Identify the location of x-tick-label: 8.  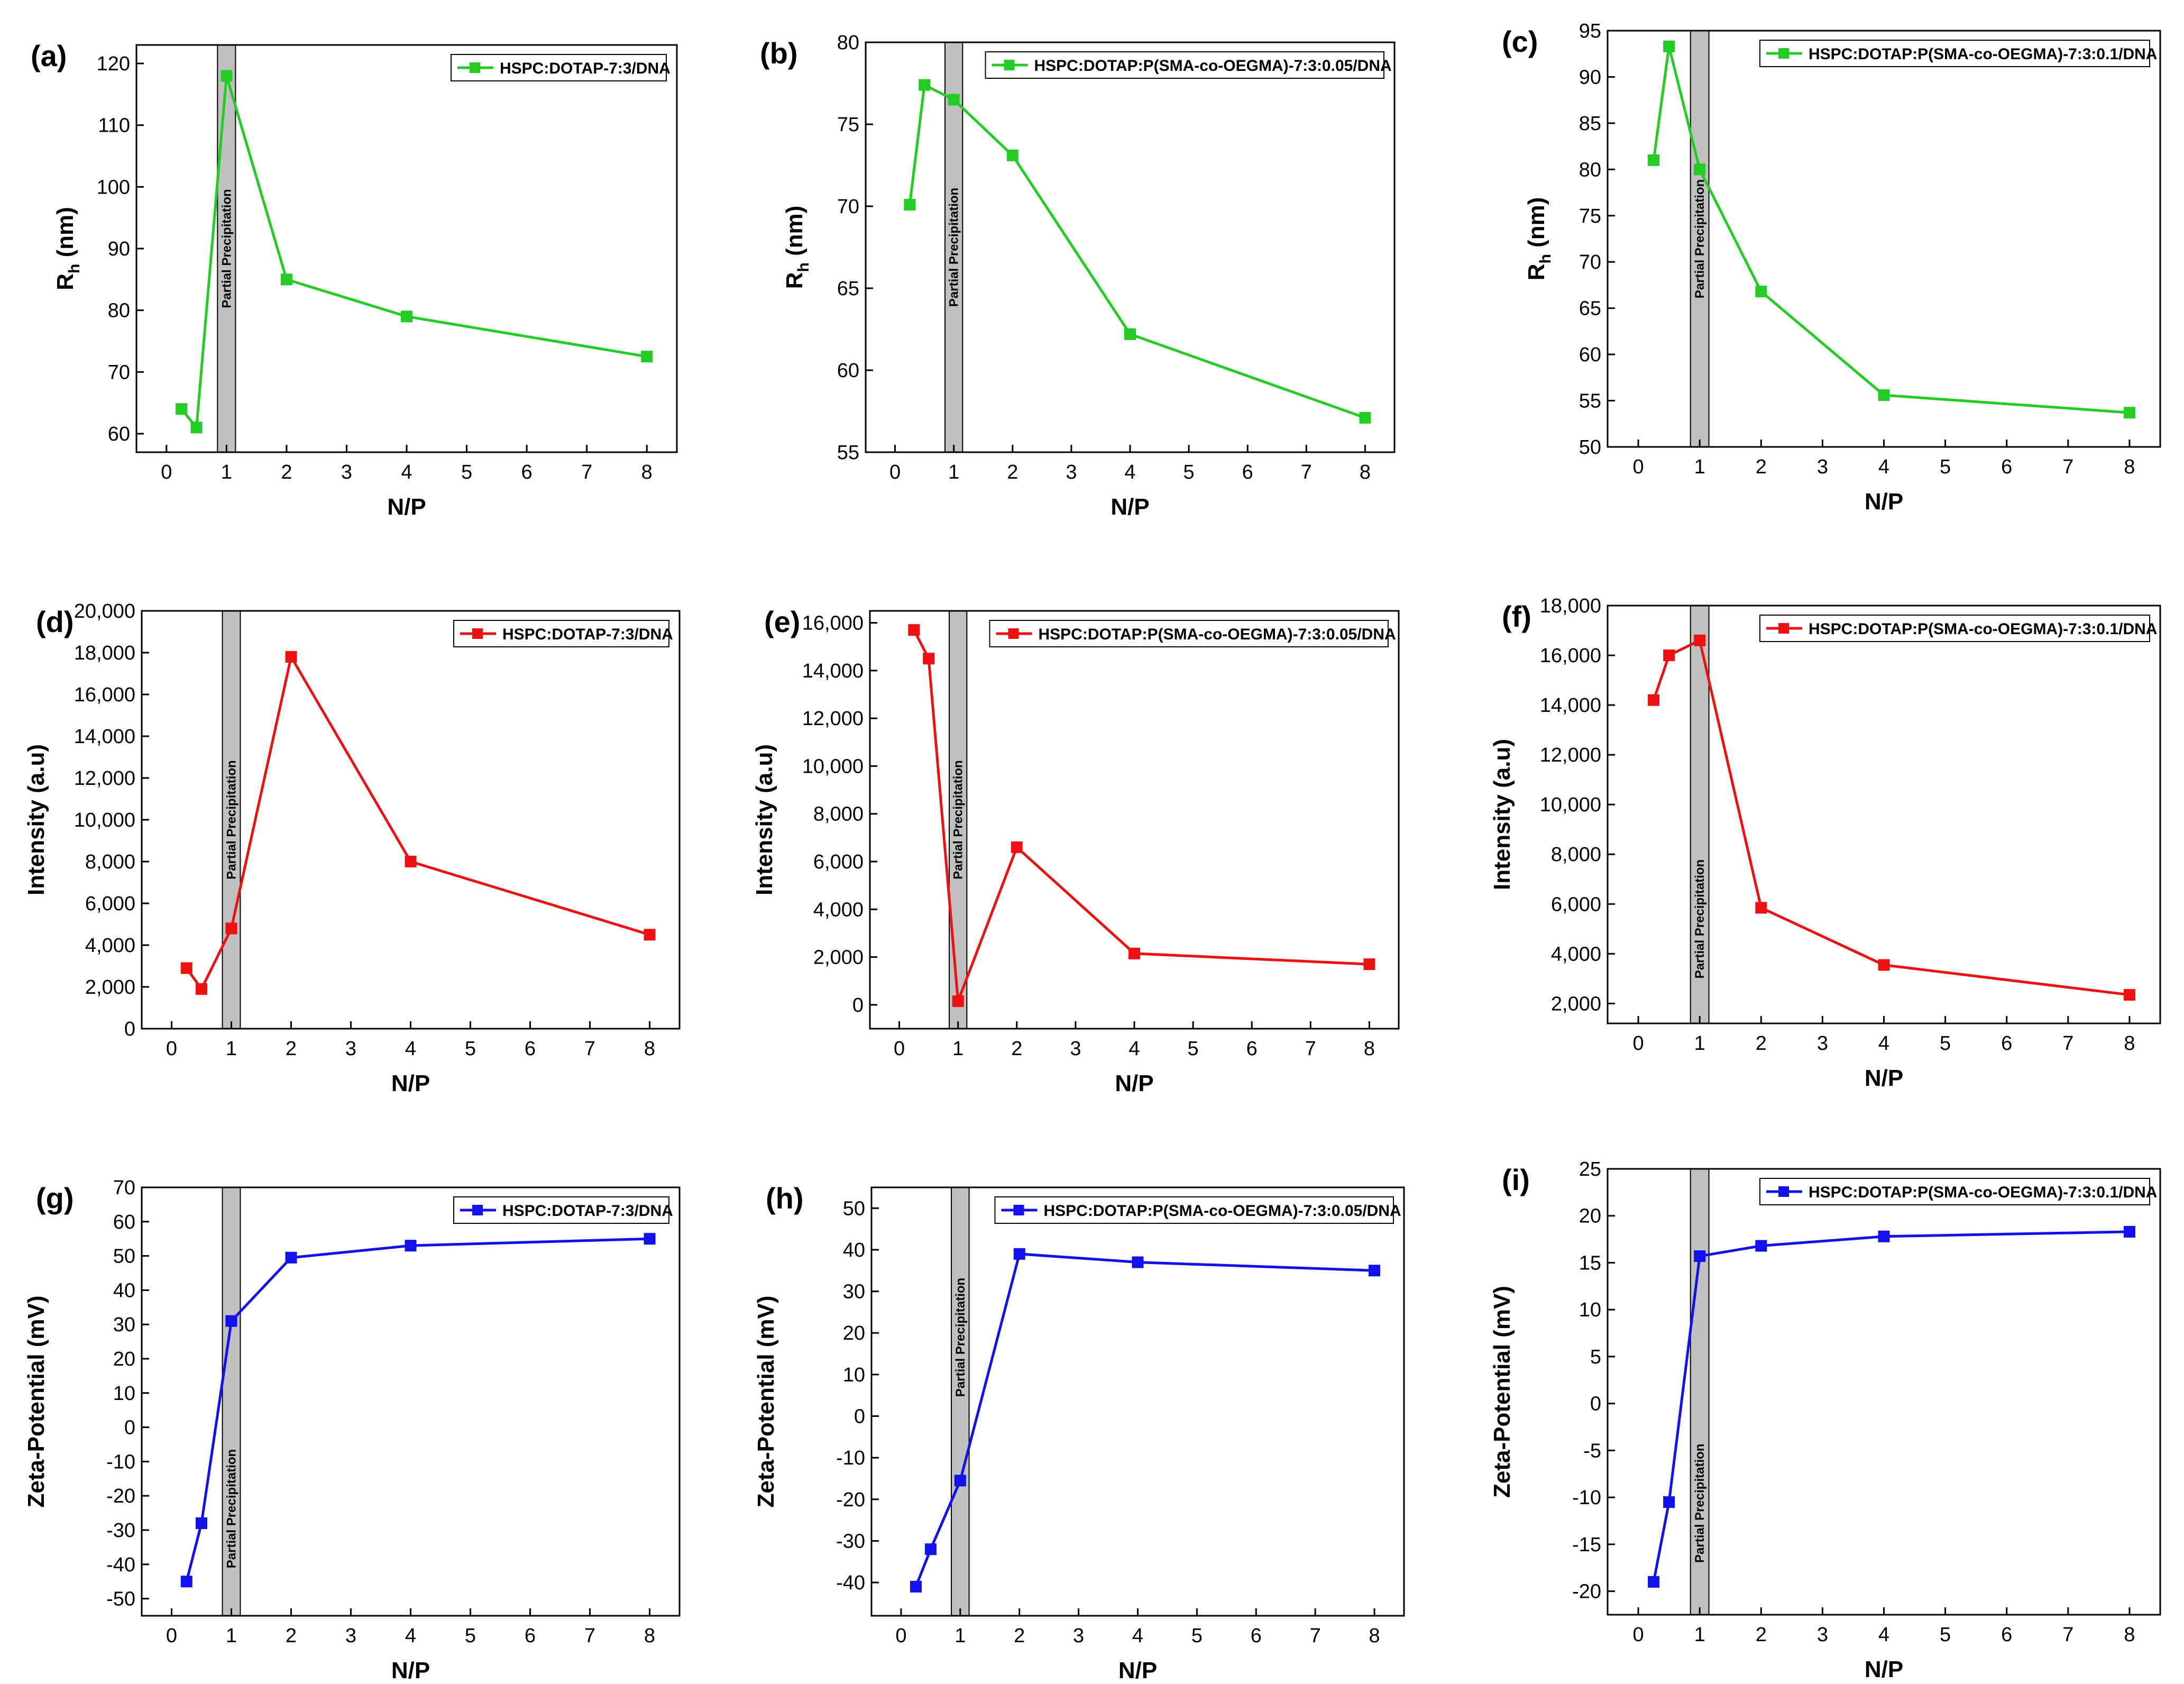
(1374, 1636).